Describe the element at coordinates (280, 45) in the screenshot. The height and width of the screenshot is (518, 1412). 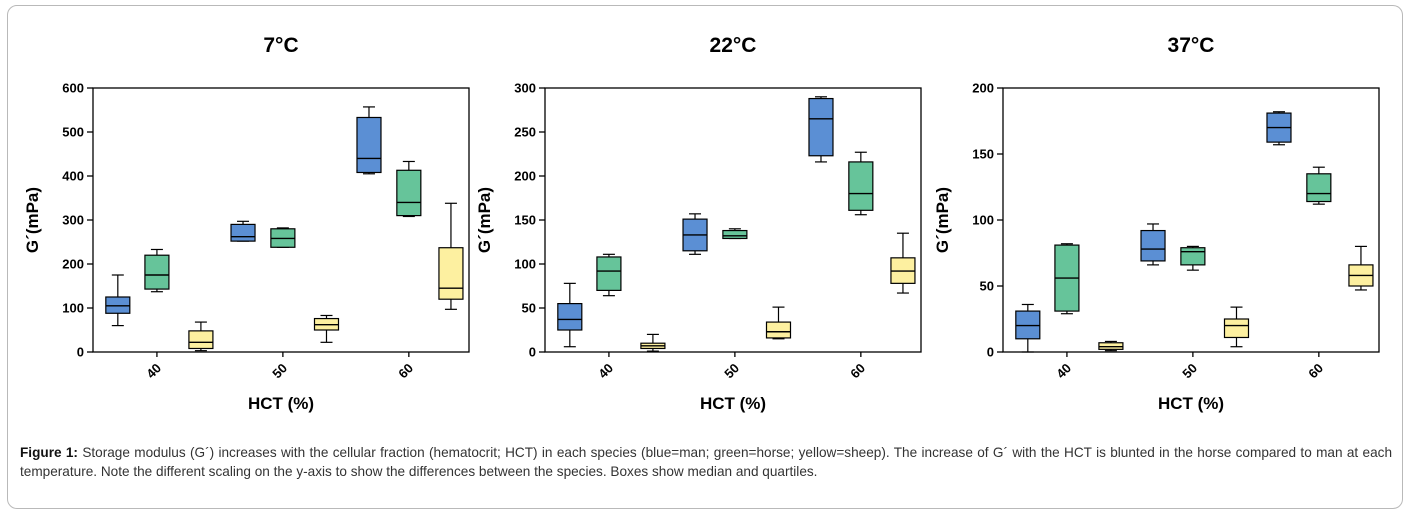
I see `chart-title: 7°C` at that location.